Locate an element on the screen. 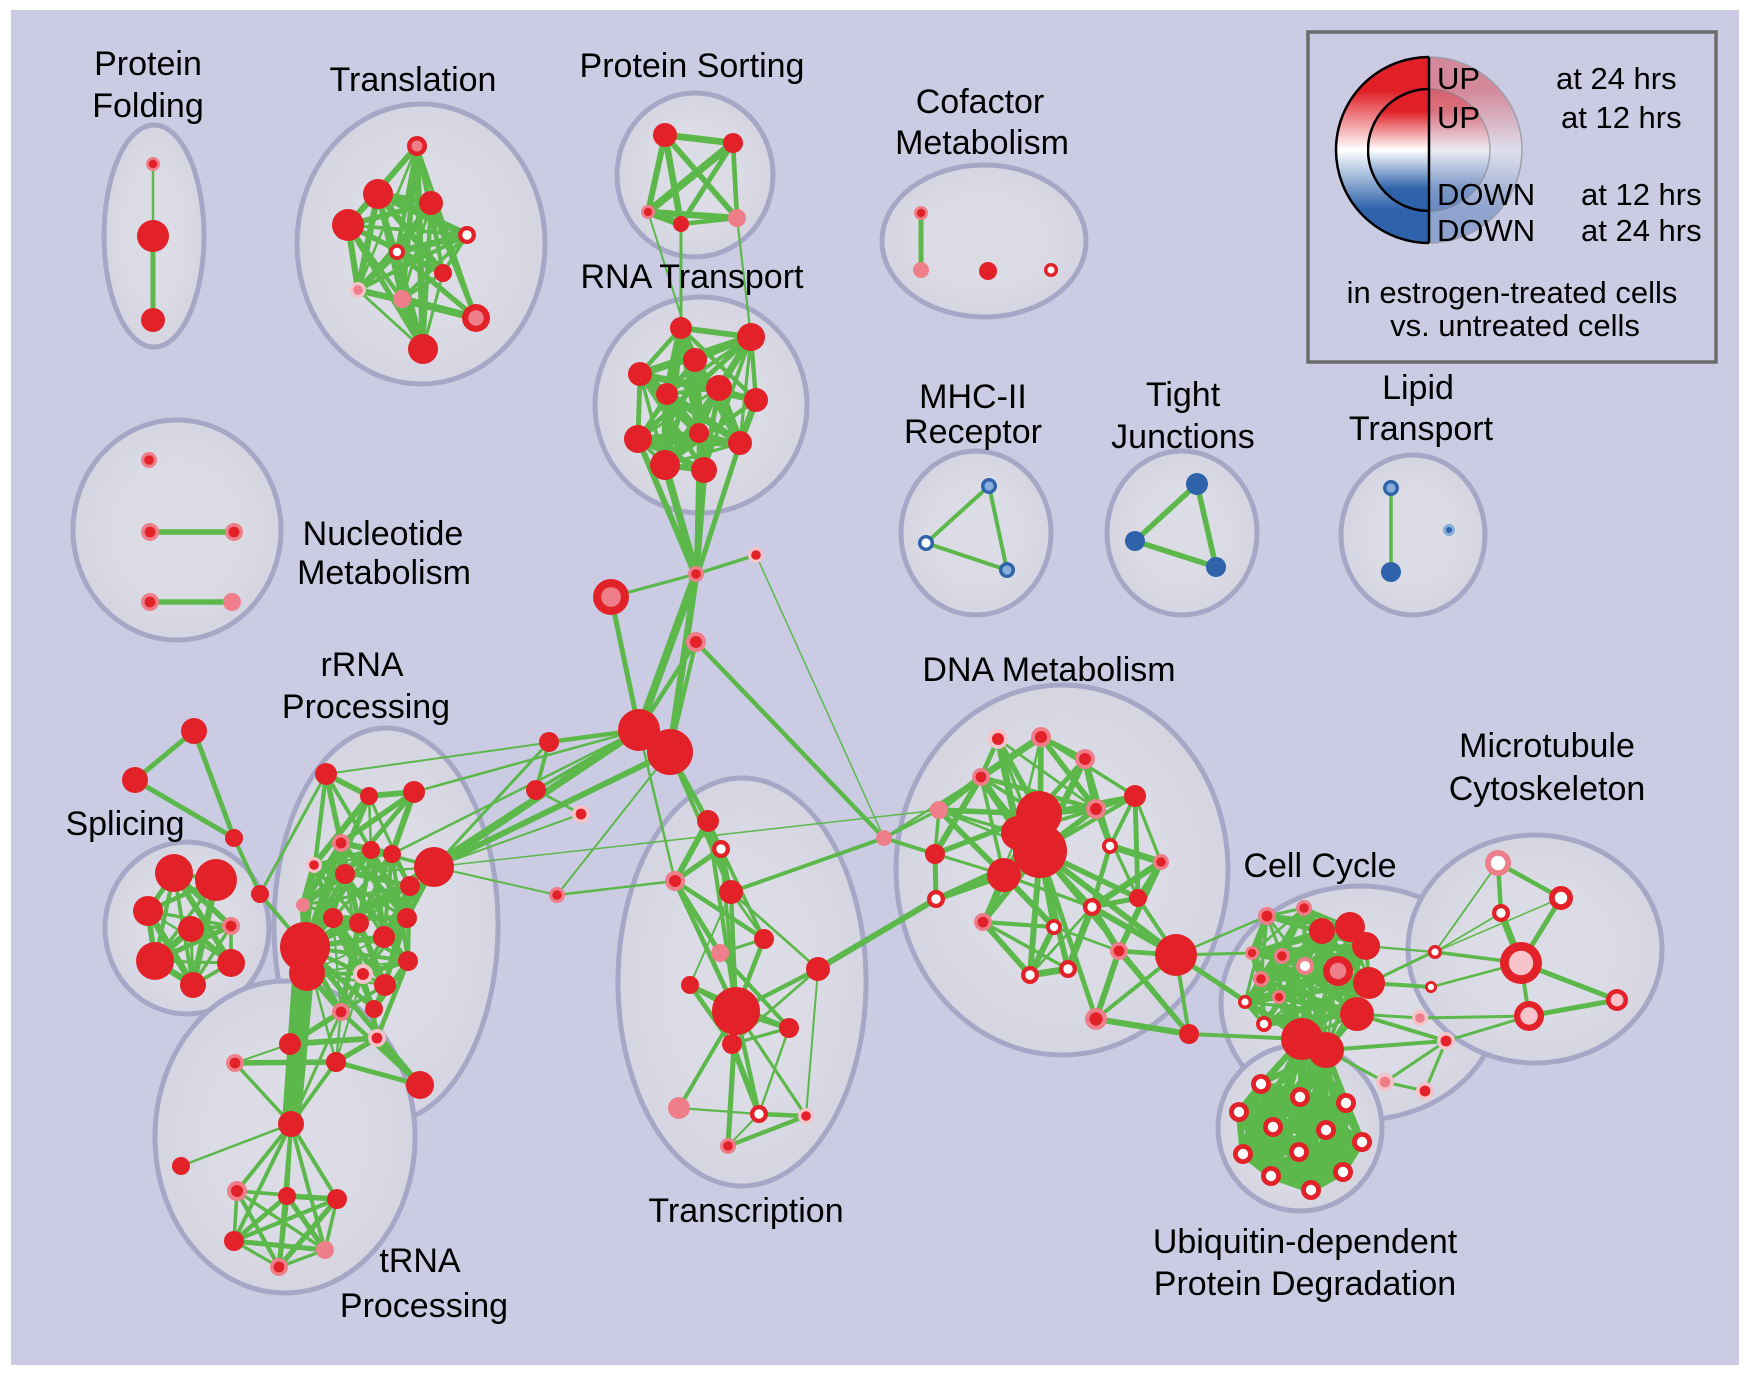 The height and width of the screenshot is (1381, 1750). svg-text: Receptor is located at coordinates (973, 432).